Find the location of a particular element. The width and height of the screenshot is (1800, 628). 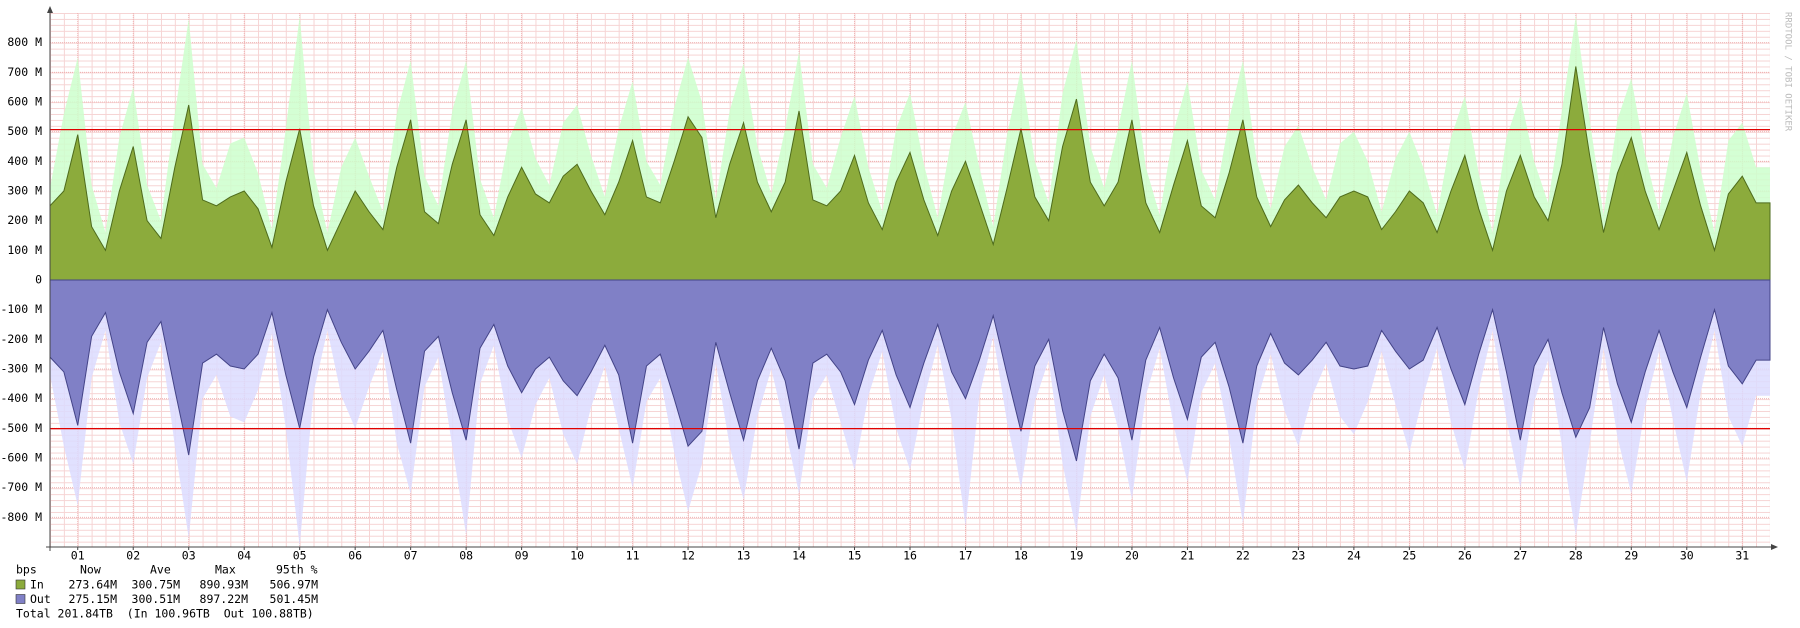

x-tick-label: 12 is located at coordinates (688, 556).